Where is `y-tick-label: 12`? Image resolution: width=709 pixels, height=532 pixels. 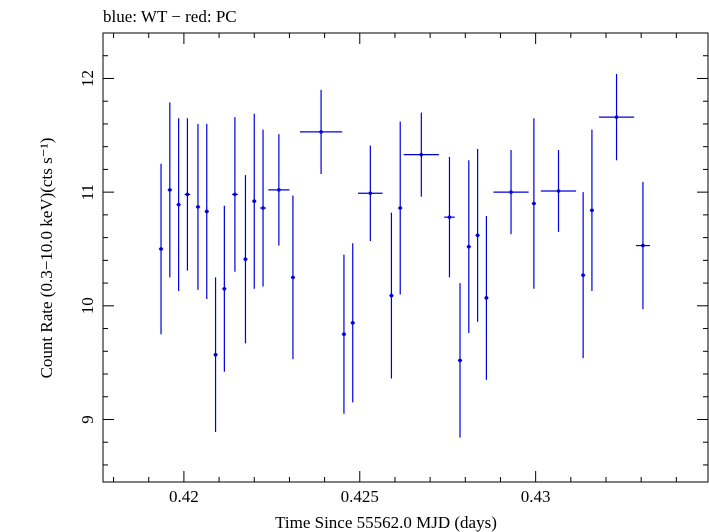
y-tick-label: 12 is located at coordinates (87, 78).